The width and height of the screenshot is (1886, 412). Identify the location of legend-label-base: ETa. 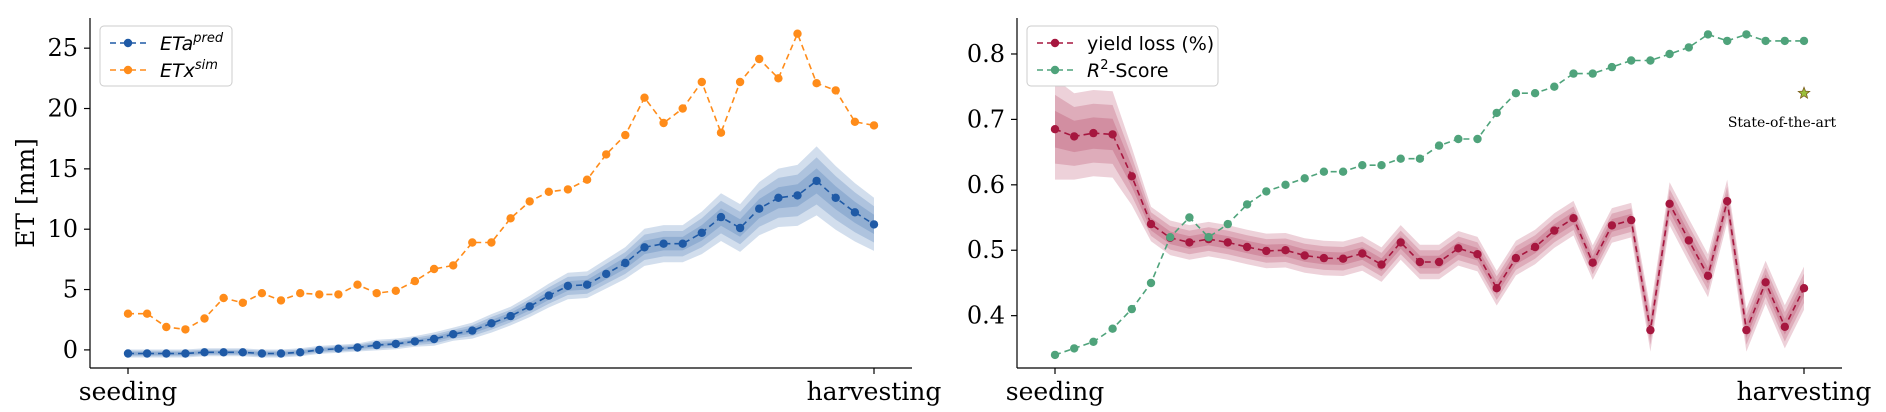
(176, 44).